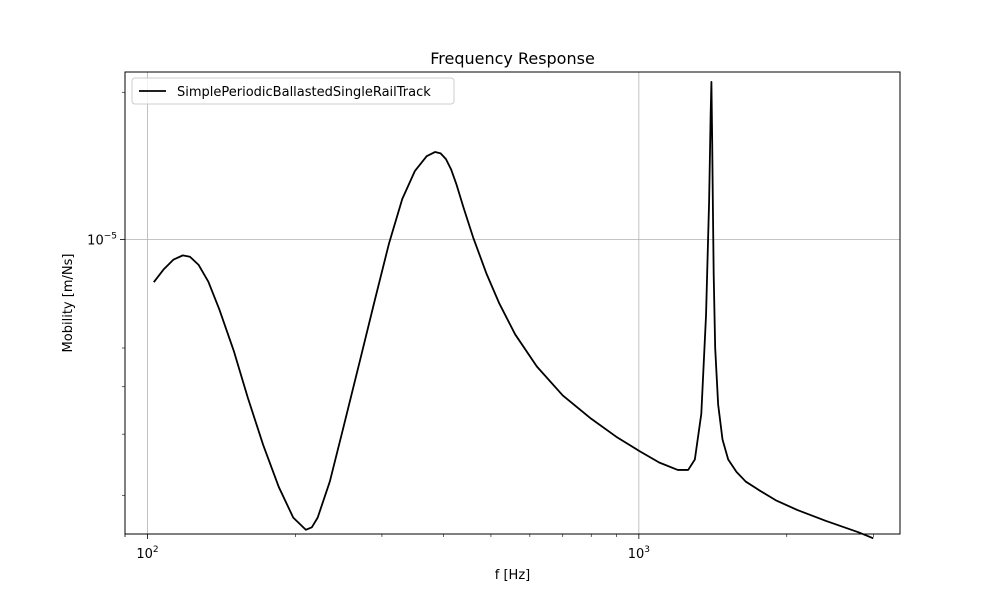 The height and width of the screenshot is (600, 1000). Describe the element at coordinates (68, 303) in the screenshot. I see `y-axis-label: Mobility [m/Ns]` at that location.